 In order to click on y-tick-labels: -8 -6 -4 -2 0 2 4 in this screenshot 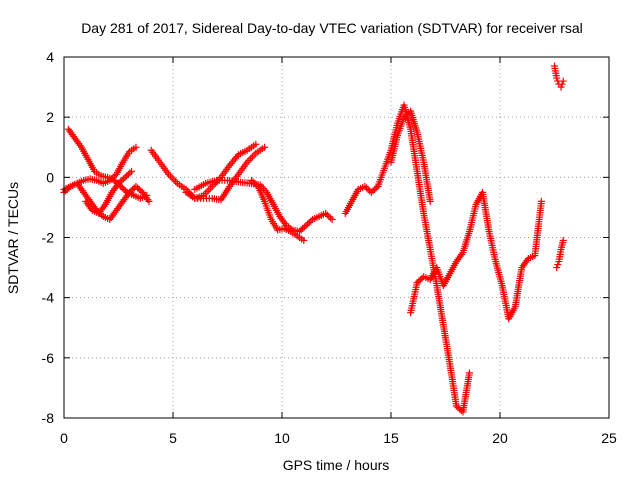, I will do `click(48, 237)`.